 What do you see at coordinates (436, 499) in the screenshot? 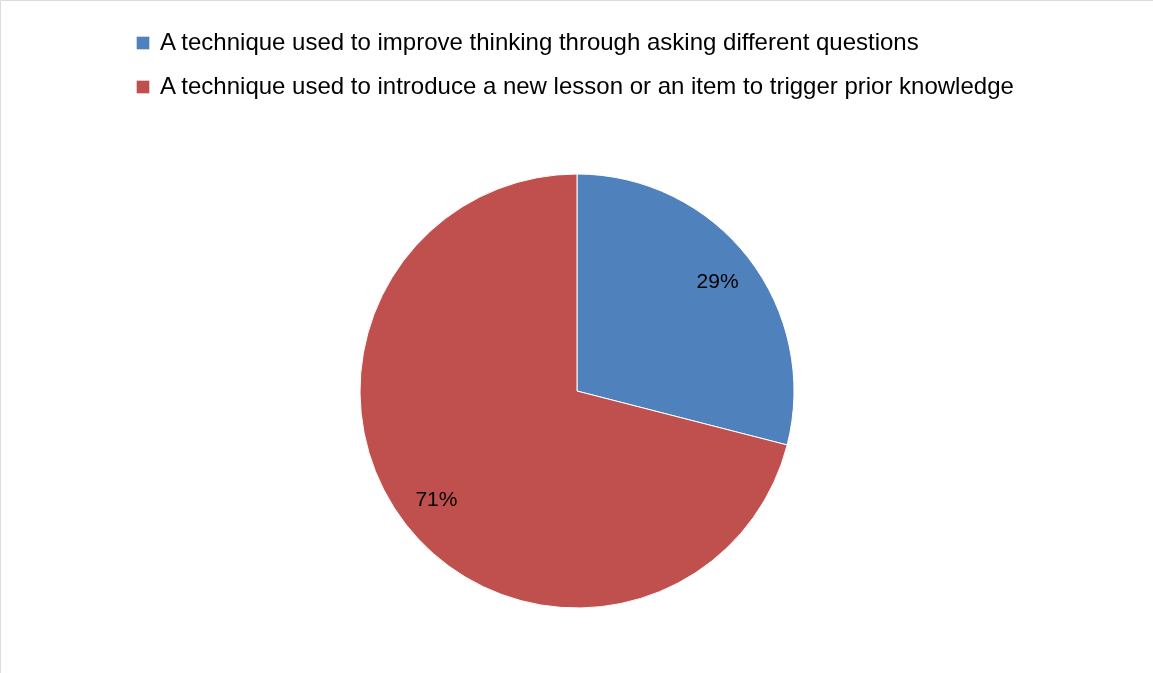
I see `data-label: 71%` at bounding box center [436, 499].